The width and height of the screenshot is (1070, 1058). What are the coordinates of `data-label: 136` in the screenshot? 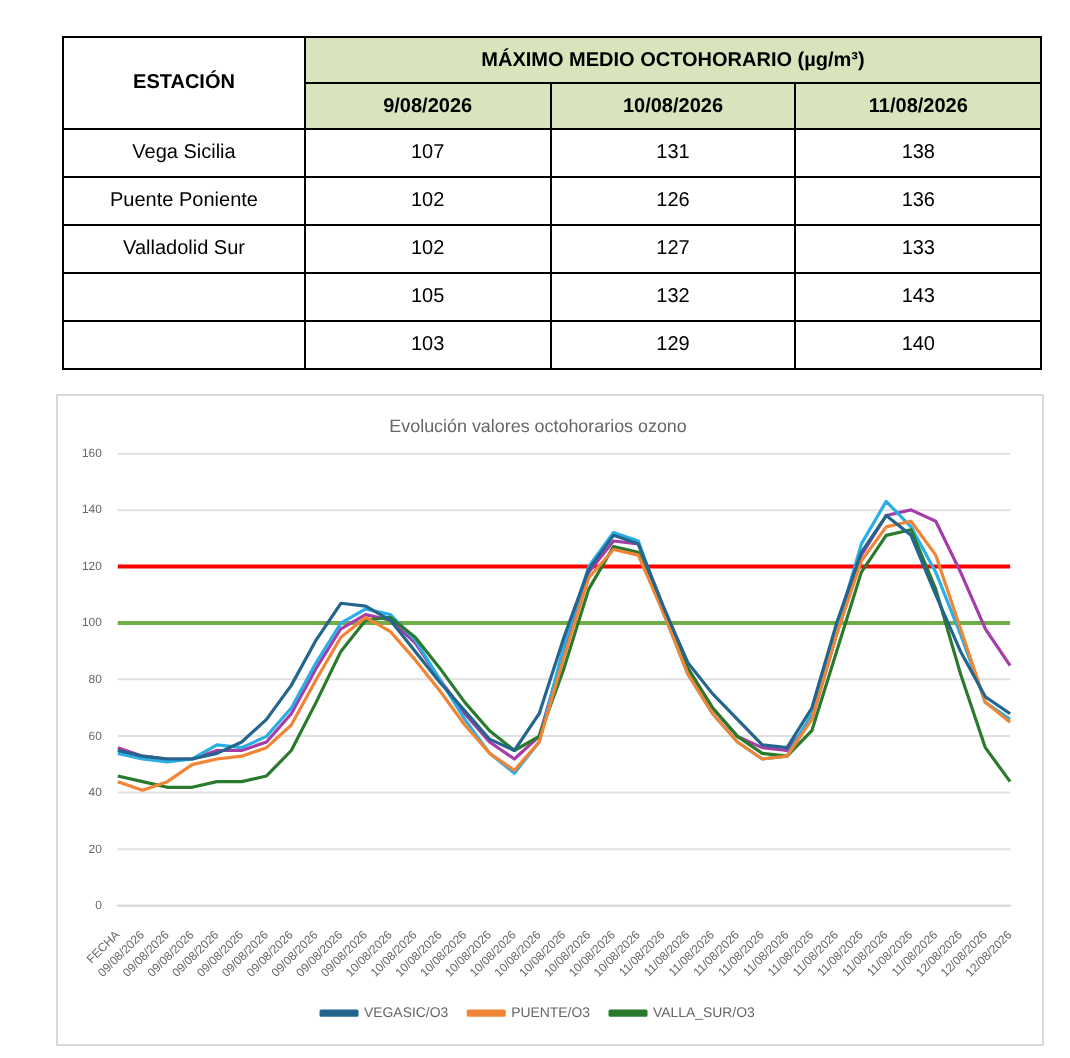 It's located at (918, 201).